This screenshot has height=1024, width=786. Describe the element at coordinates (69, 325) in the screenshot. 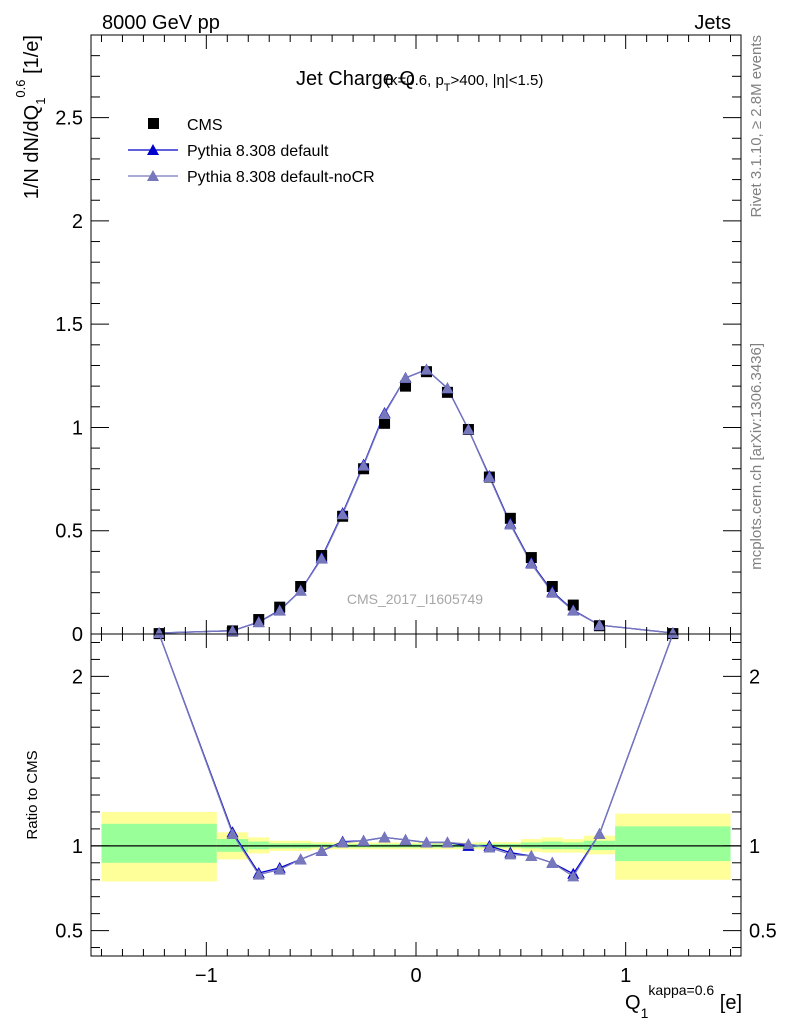

I see `main-y-tick-label: 1.5` at that location.